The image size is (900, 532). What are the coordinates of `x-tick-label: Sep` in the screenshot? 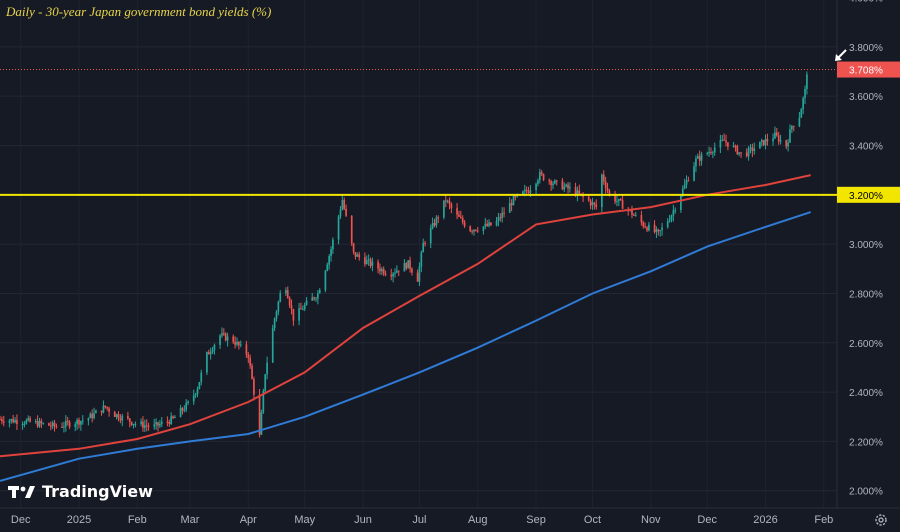 It's located at (536, 520).